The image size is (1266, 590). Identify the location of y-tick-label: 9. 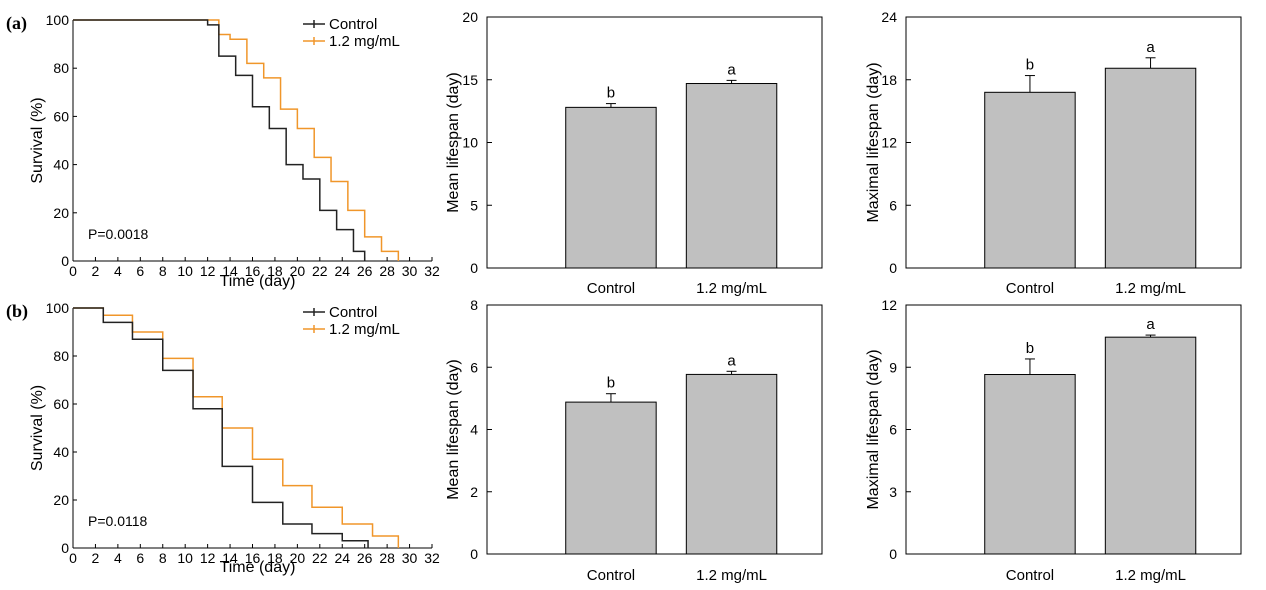
(893, 367).